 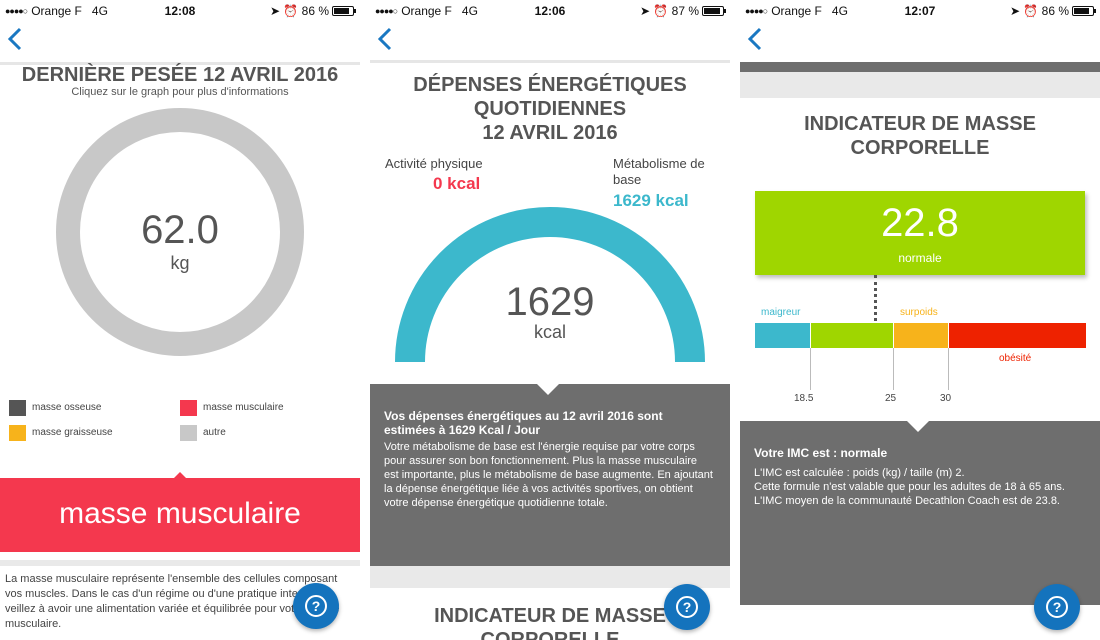 What do you see at coordinates (781, 312) in the screenshot?
I see `scale-label-maigreur: maigreur` at bounding box center [781, 312].